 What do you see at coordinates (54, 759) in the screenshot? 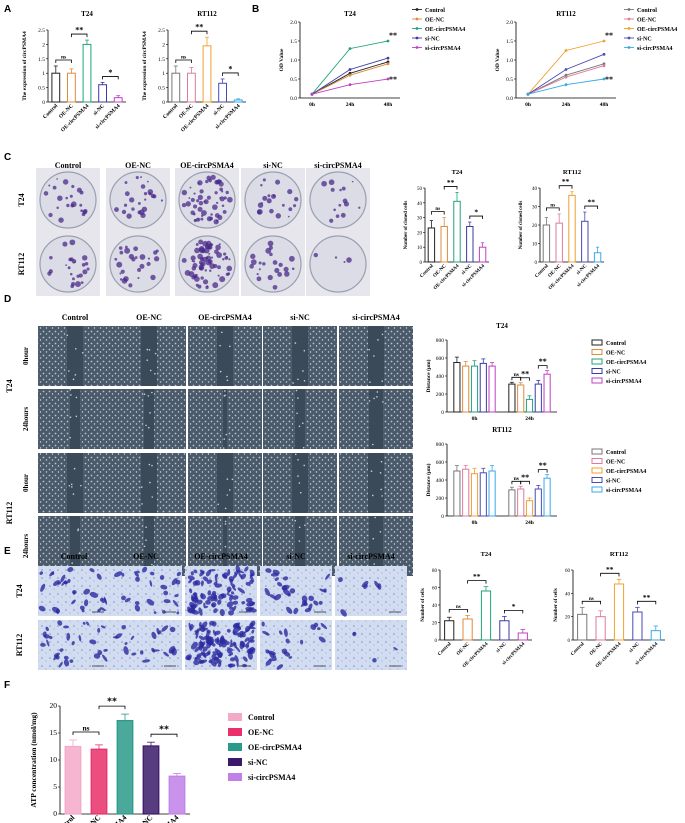
I see `y-tick-label: 10` at bounding box center [54, 759].